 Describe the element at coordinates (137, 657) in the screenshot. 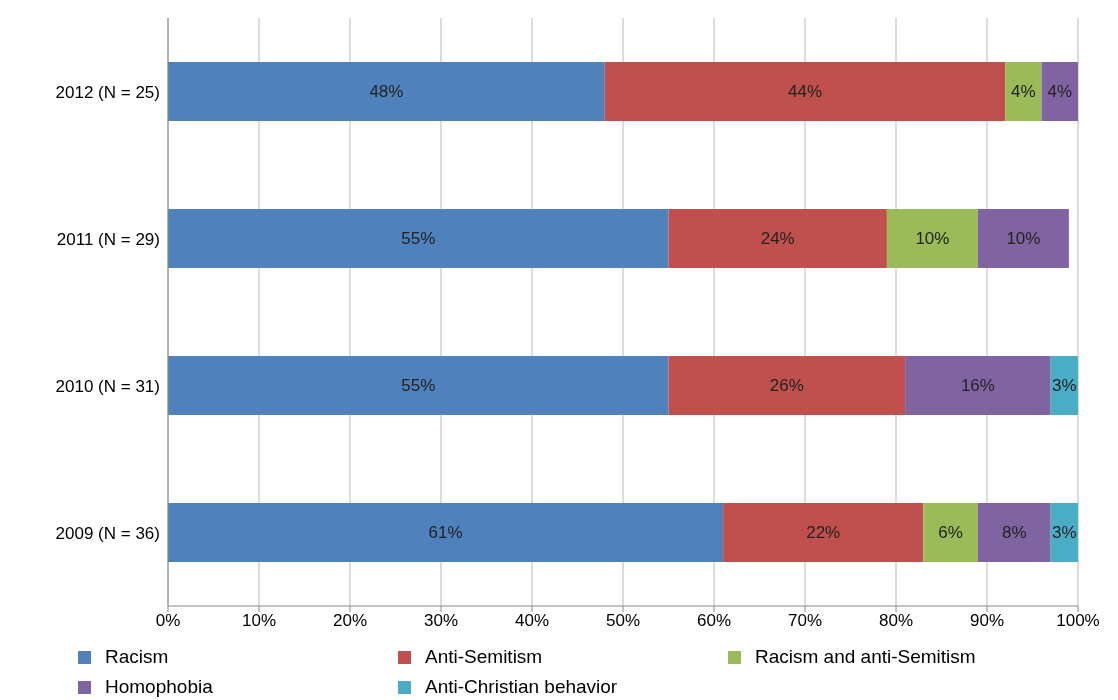

I see `legend-label: Racism` at that location.